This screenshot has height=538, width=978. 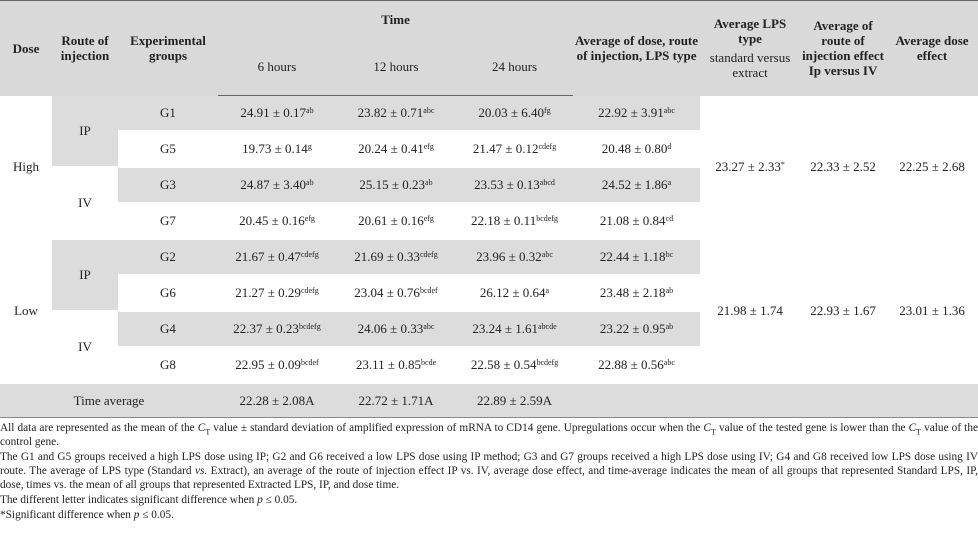 I want to click on footnote: *Significant difference when p ≤ 0.05., so click(x=489, y=515).